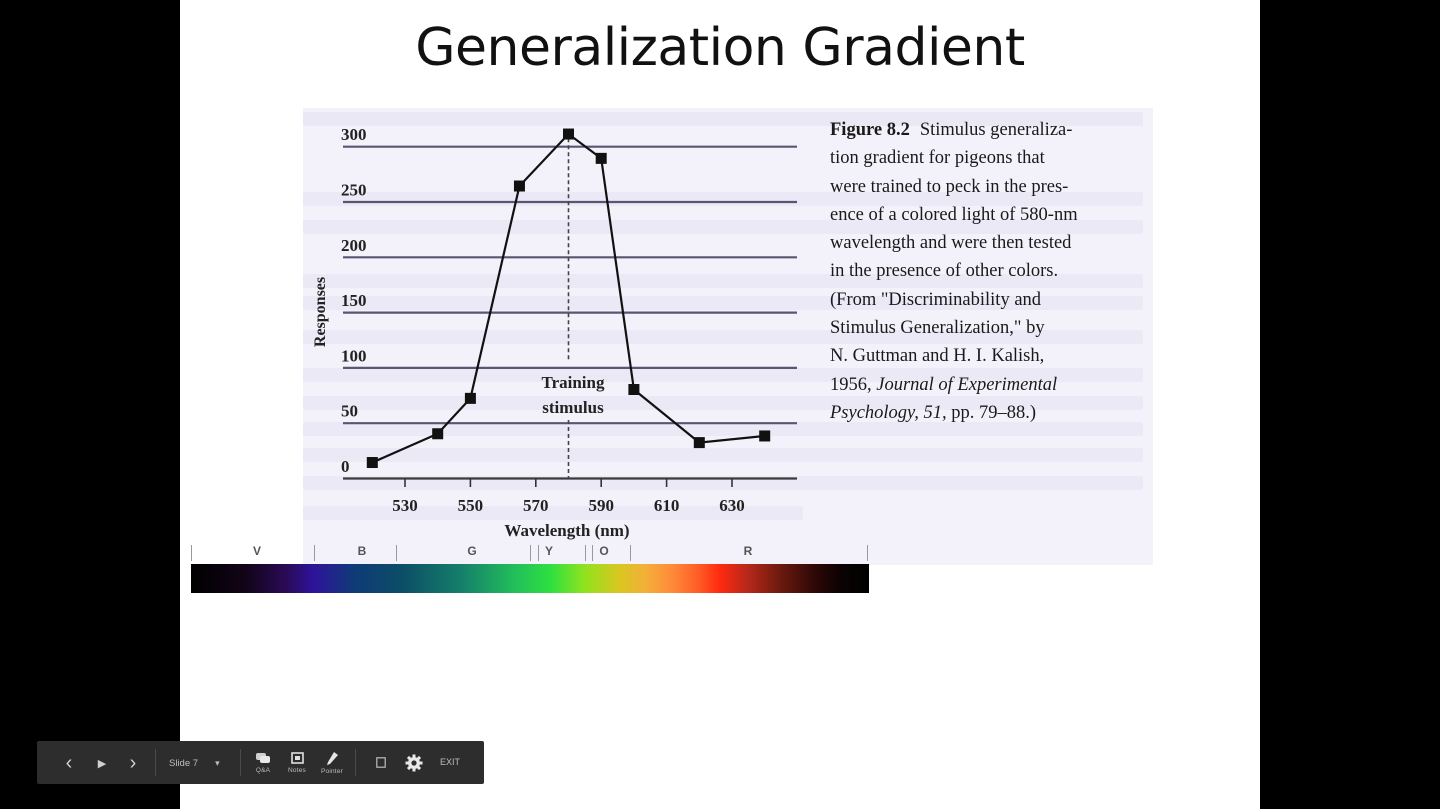 This screenshot has width=1440, height=809. I want to click on svg-text: 550, so click(471, 505).